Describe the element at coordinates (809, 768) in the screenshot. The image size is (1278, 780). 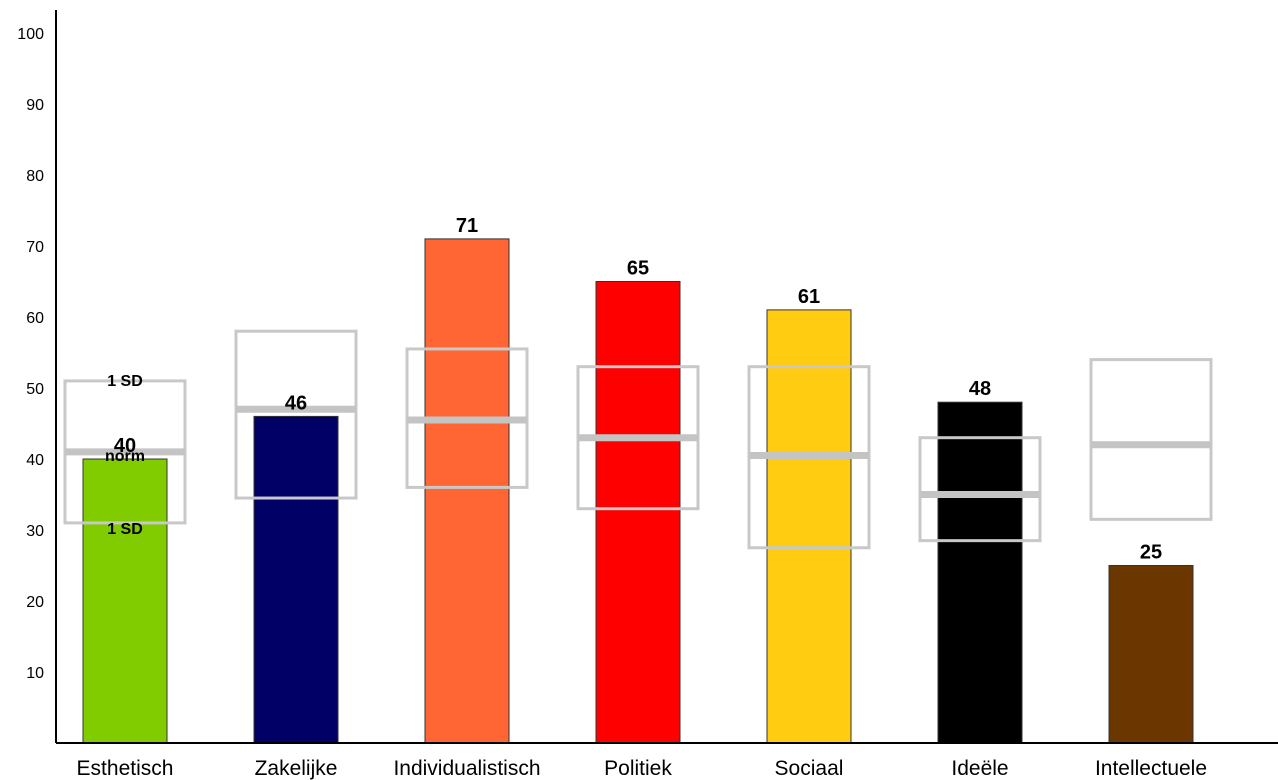
I see `category-label: Sociaal` at that location.